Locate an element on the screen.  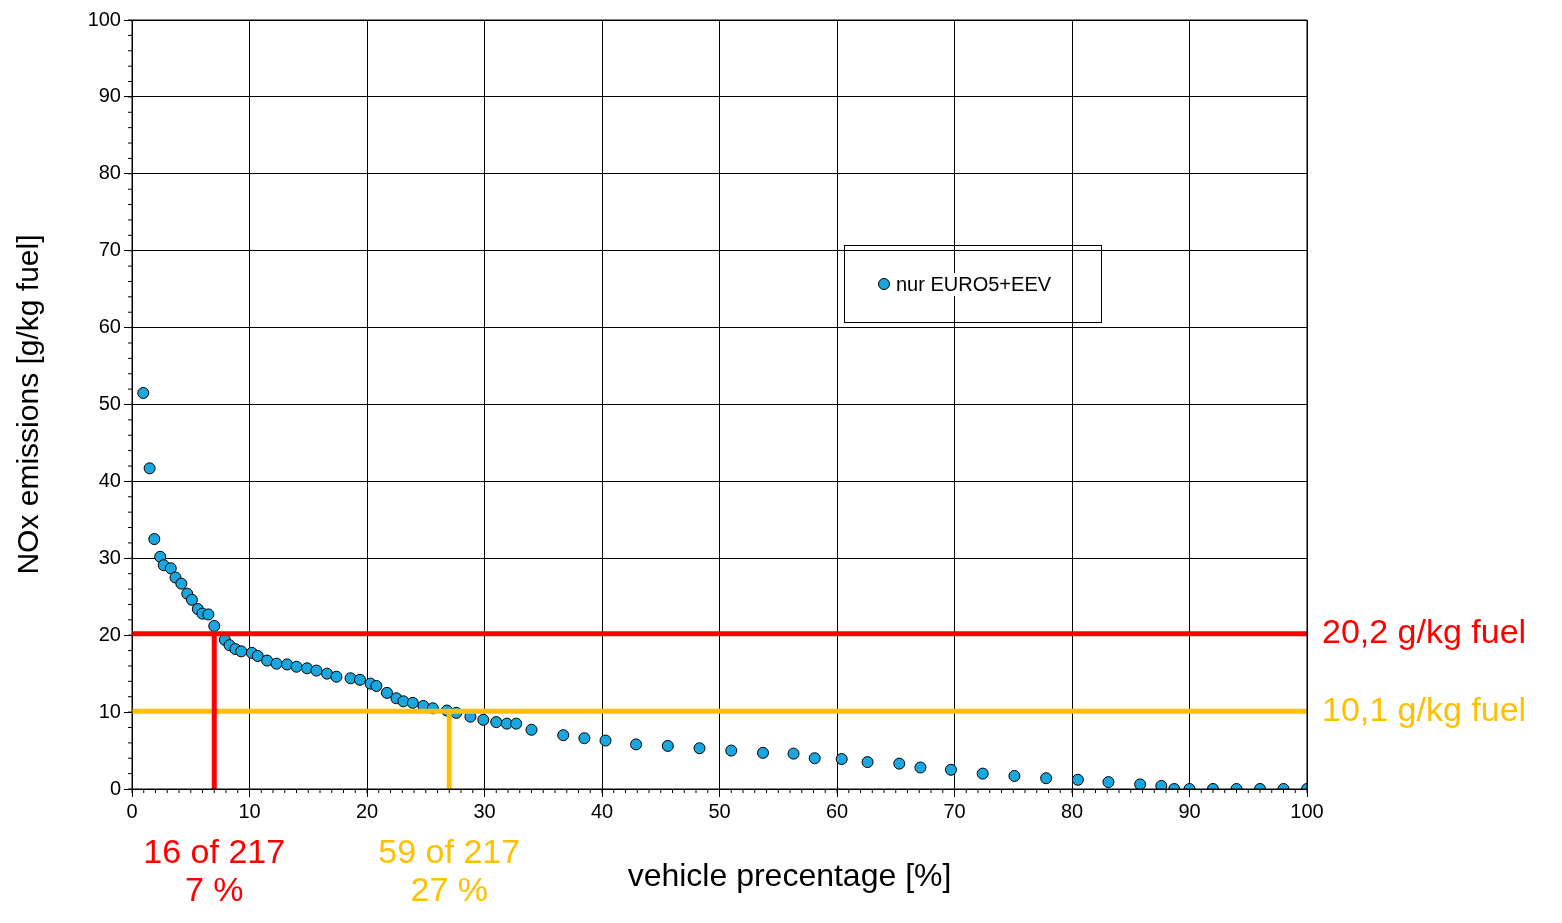
x-tick-label: 20 is located at coordinates (367, 810).